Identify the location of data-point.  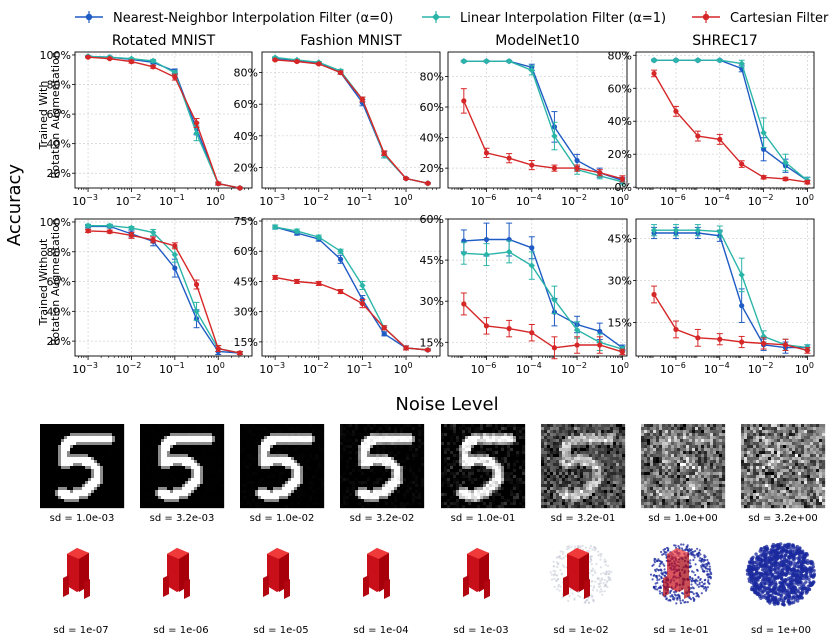
(297, 231).